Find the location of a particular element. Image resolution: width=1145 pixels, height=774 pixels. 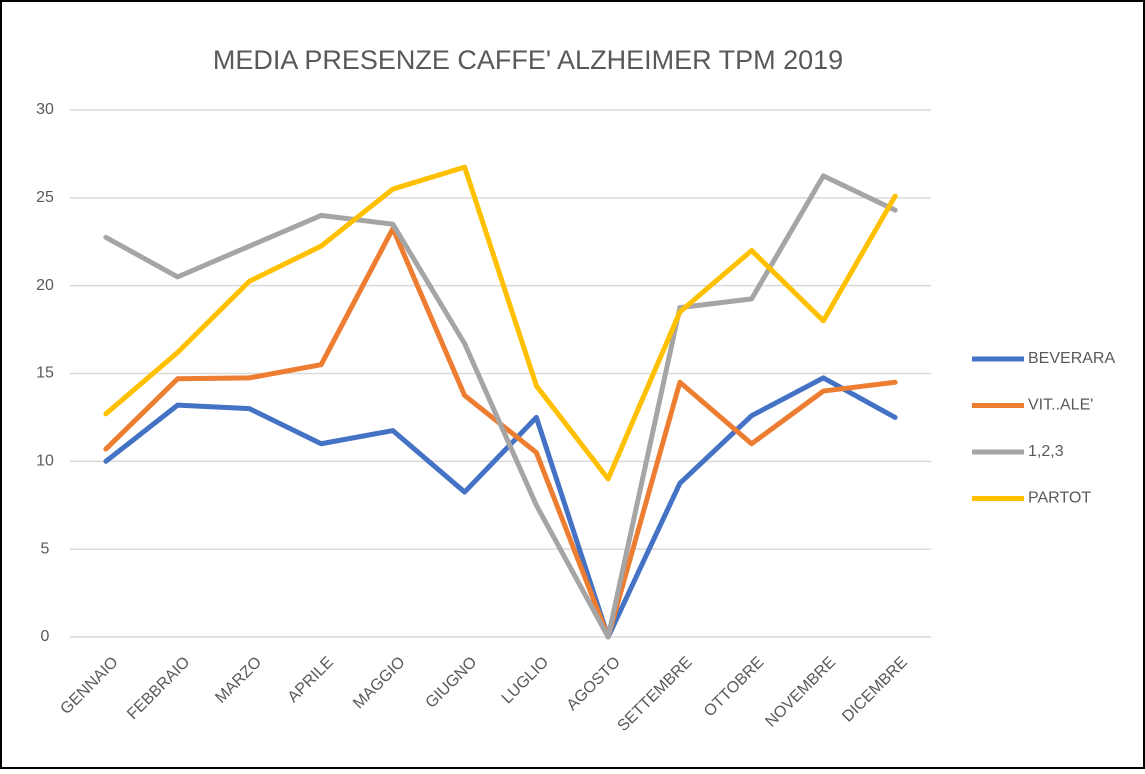

legend-label: VIT..ALE' is located at coordinates (1060, 405).